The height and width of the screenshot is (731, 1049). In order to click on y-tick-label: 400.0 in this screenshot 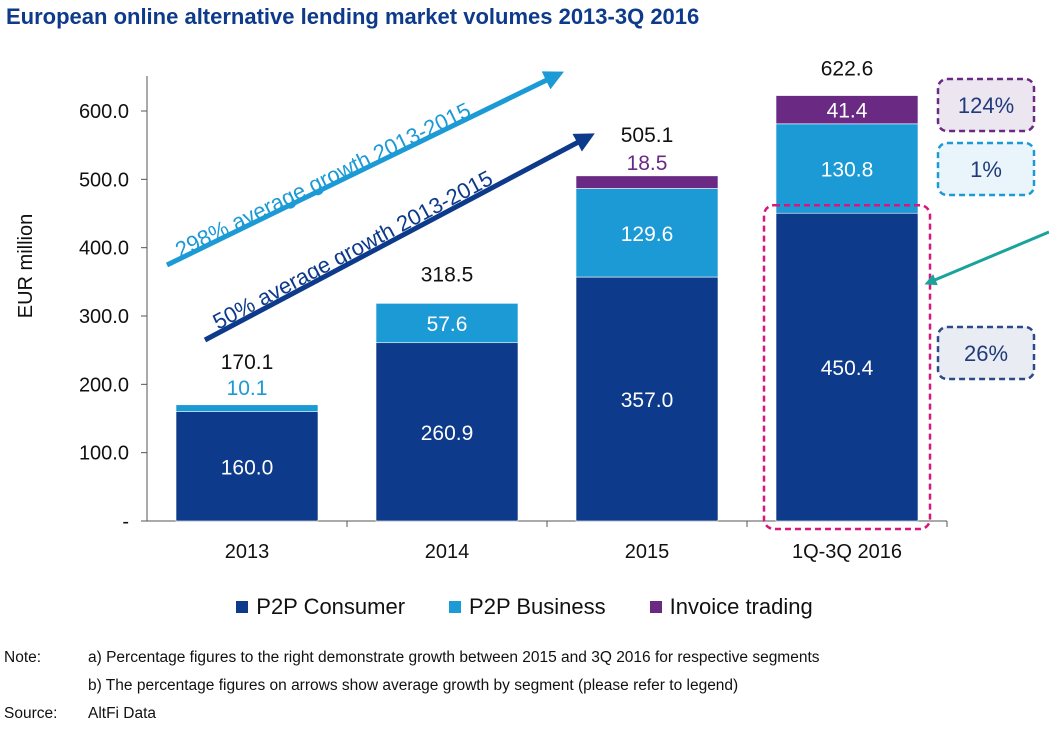, I will do `click(104, 249)`.